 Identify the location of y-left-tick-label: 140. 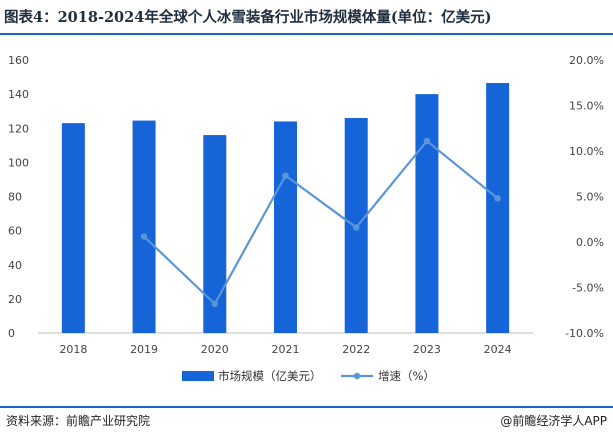
(18, 94).